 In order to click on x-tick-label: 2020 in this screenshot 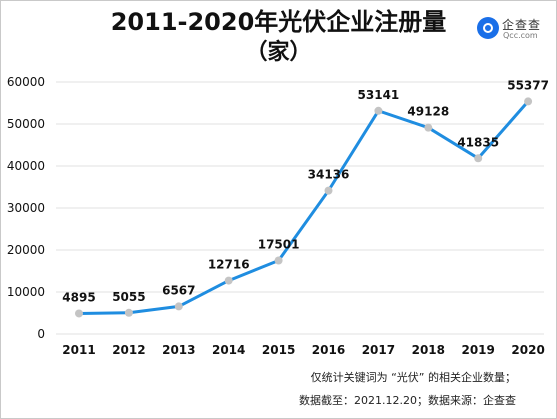, I will do `click(527, 350)`.